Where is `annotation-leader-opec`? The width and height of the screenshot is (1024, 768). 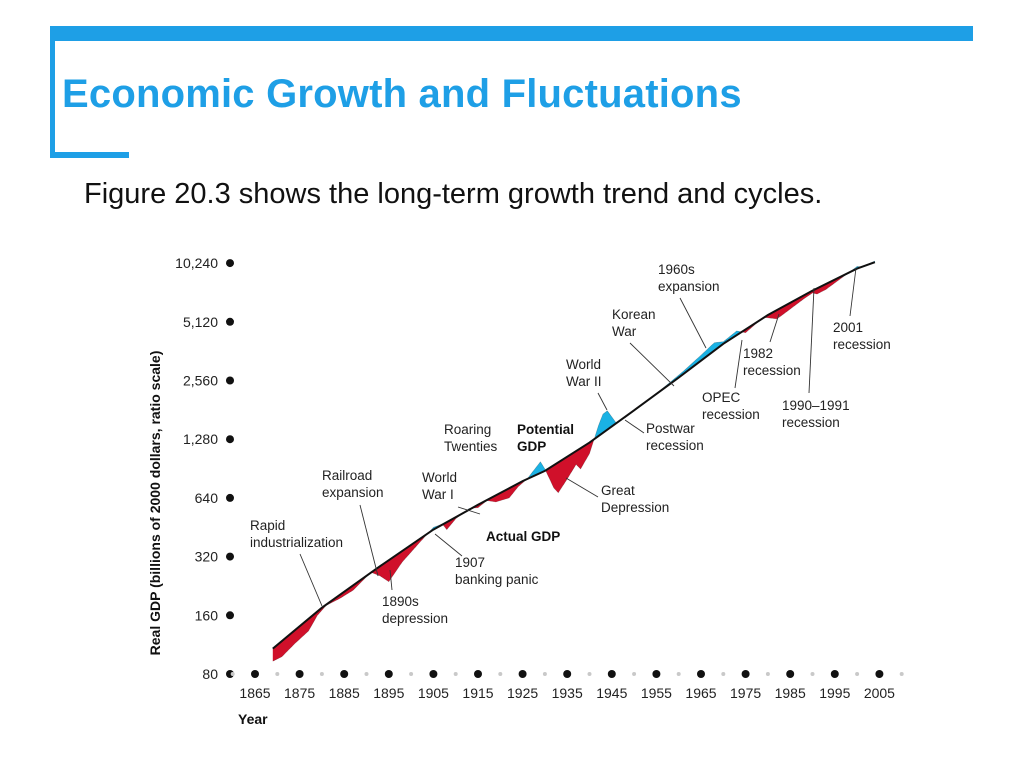
annotation-leader-opec is located at coordinates (738, 364).